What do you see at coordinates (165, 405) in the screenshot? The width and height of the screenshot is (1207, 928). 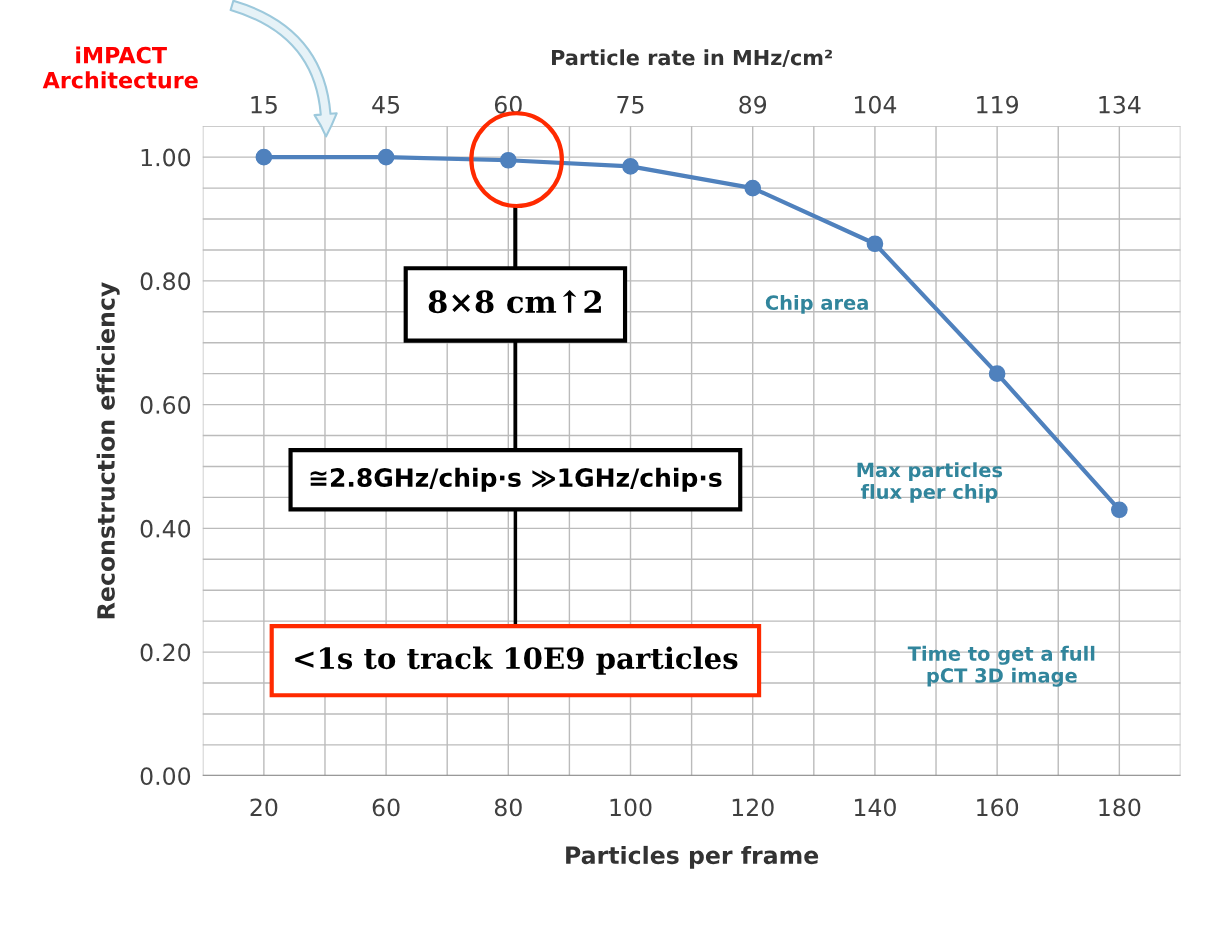 I see `y-tick-label: 0.60` at bounding box center [165, 405].